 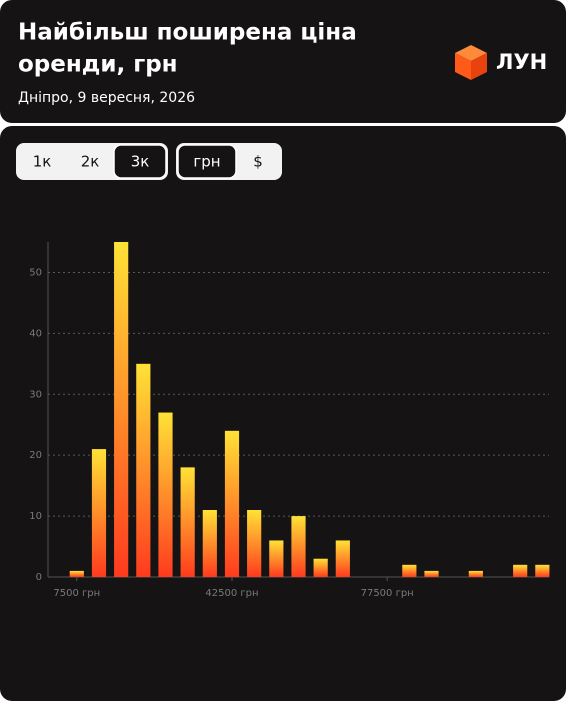 I want to click on x-tick-label: 77500 грн, so click(x=387, y=593).